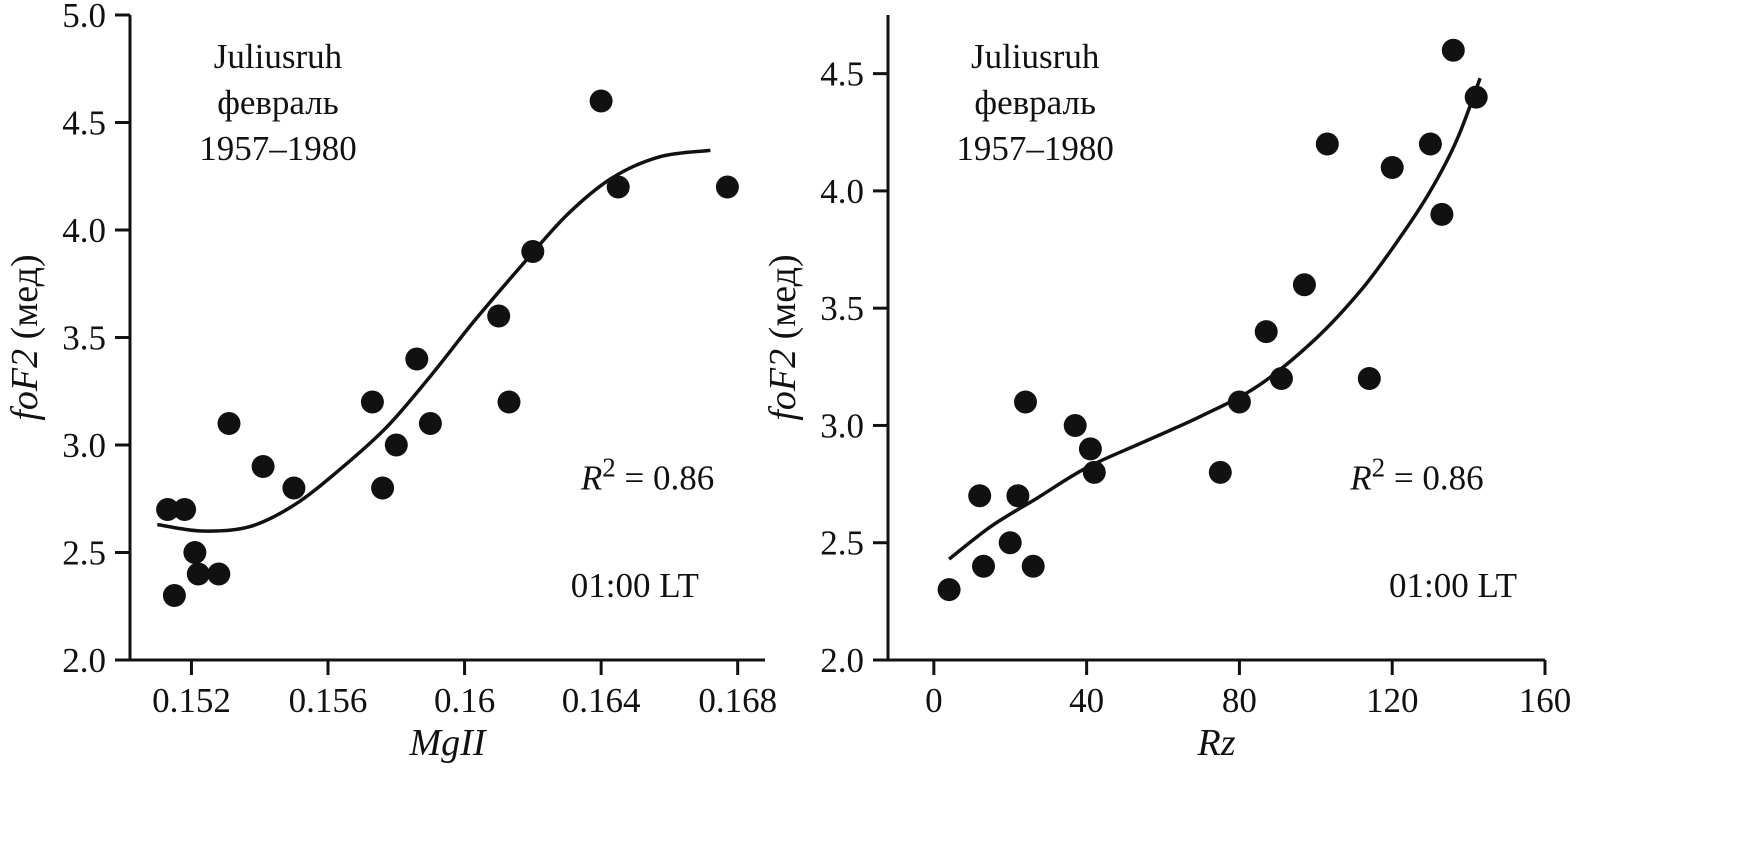 Image resolution: width=1740 pixels, height=847 pixels. I want to click on x-tick-label: 0.16, so click(464, 700).